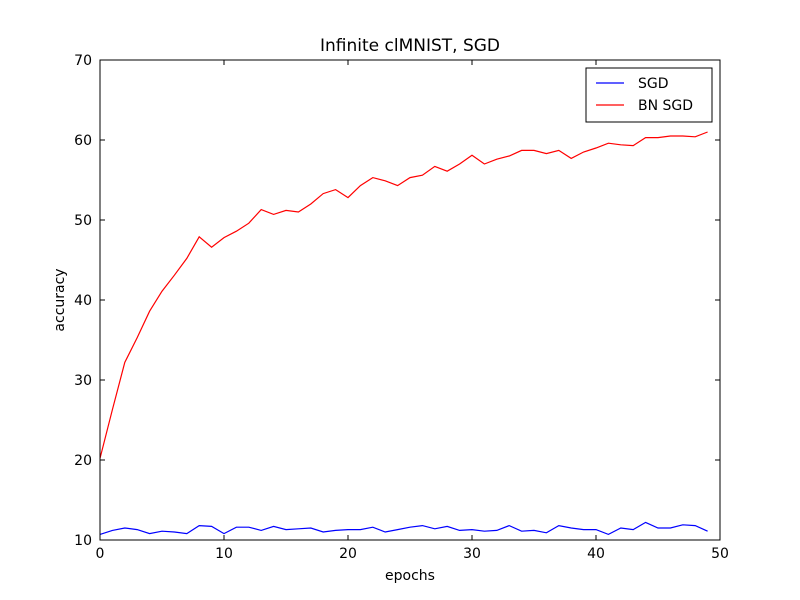 The height and width of the screenshot is (600, 800). Describe the element at coordinates (596, 554) in the screenshot. I see `x-tick-label: 40` at that location.